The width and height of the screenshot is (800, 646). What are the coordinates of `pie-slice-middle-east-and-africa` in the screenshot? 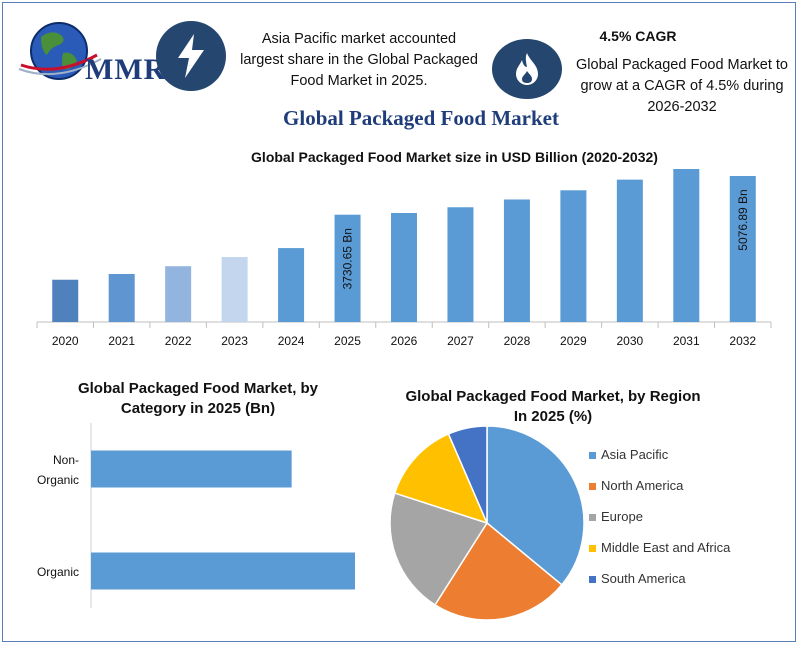 It's located at (441, 478).